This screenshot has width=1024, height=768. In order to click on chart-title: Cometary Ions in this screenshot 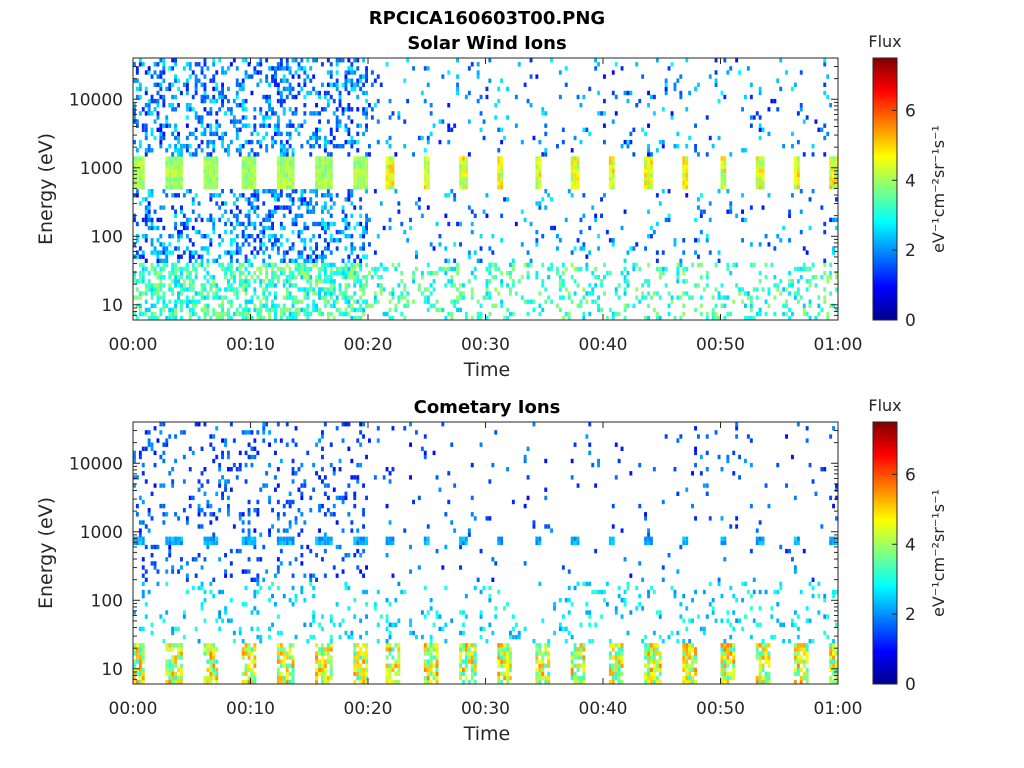, I will do `click(487, 407)`.